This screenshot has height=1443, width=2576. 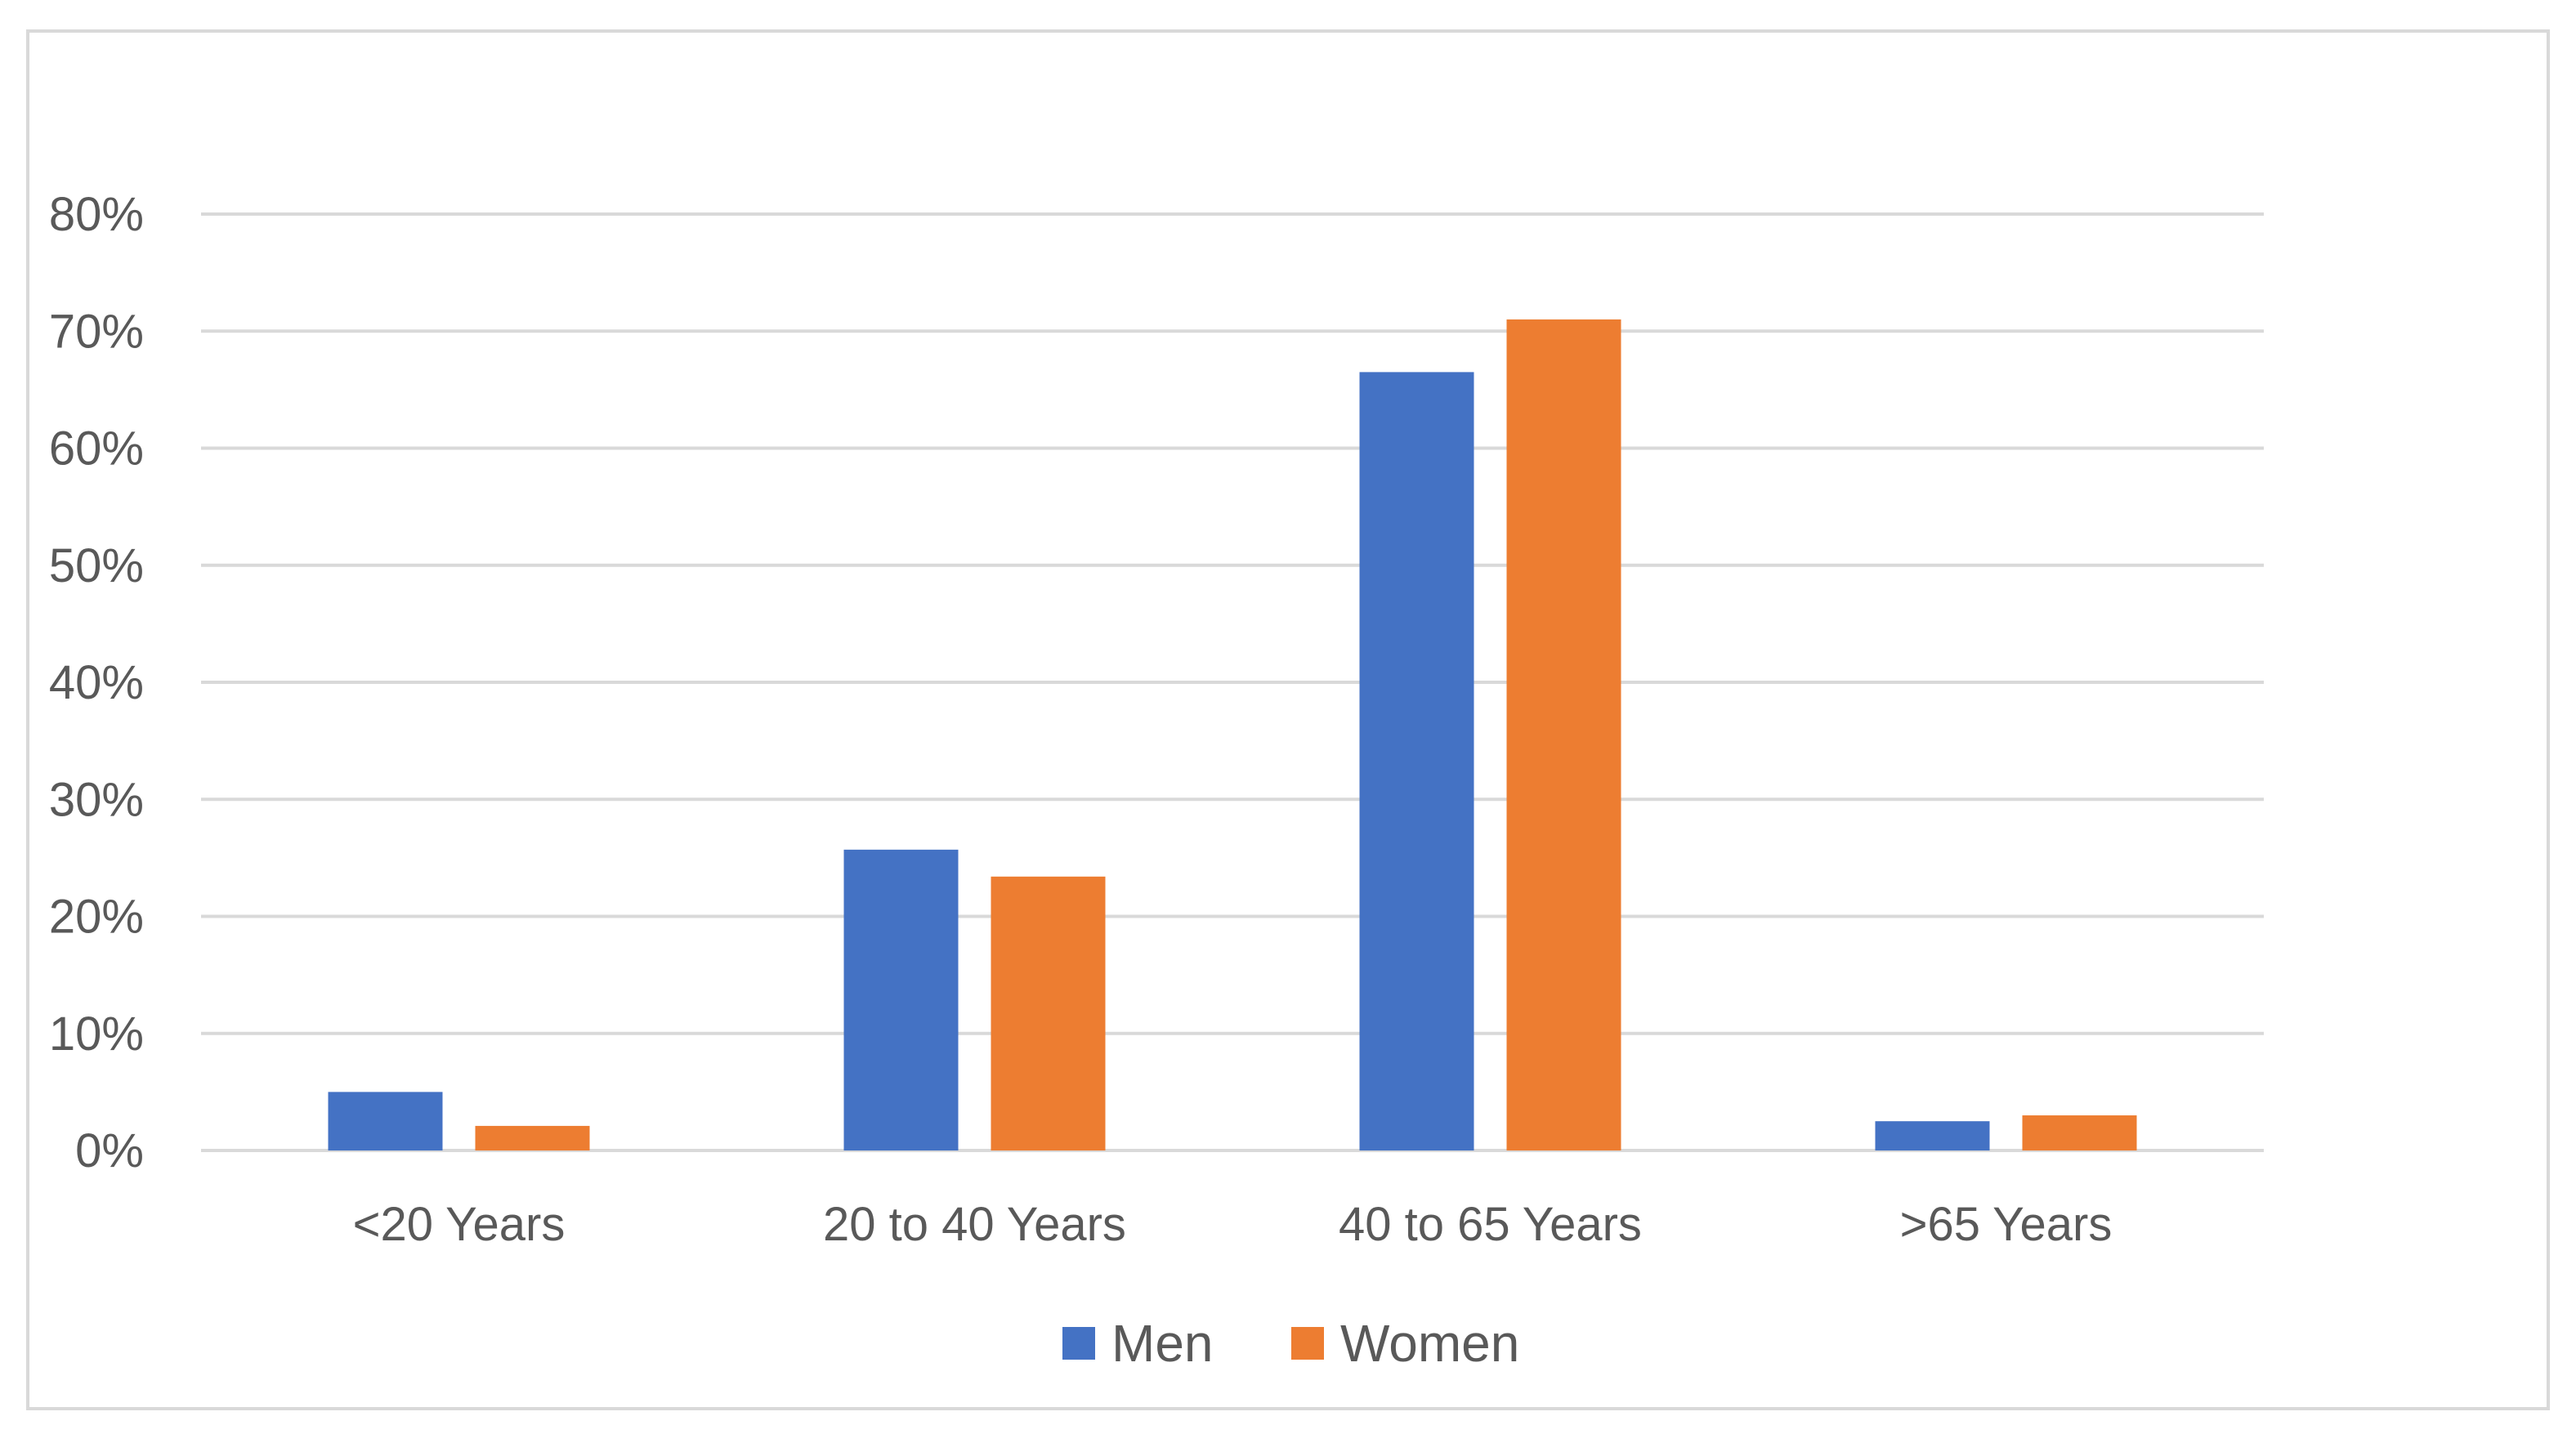 I want to click on y-tick-label: 10%, so click(x=96, y=1034).